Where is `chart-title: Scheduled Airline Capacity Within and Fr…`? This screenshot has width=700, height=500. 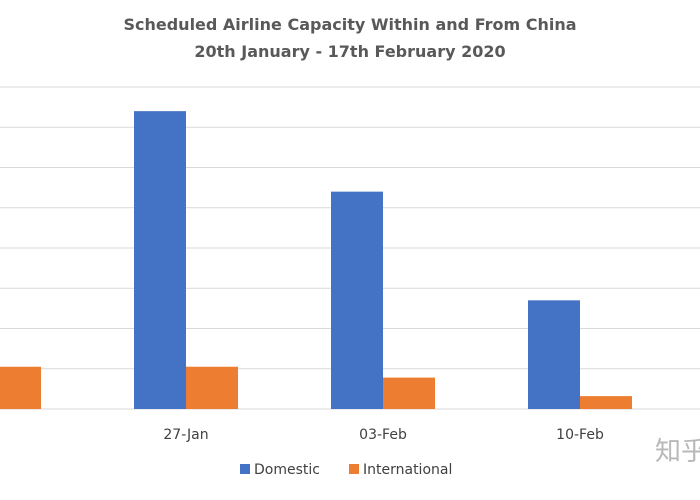
chart-title: Scheduled Airline Capacity Within and Fr… is located at coordinates (349, 24).